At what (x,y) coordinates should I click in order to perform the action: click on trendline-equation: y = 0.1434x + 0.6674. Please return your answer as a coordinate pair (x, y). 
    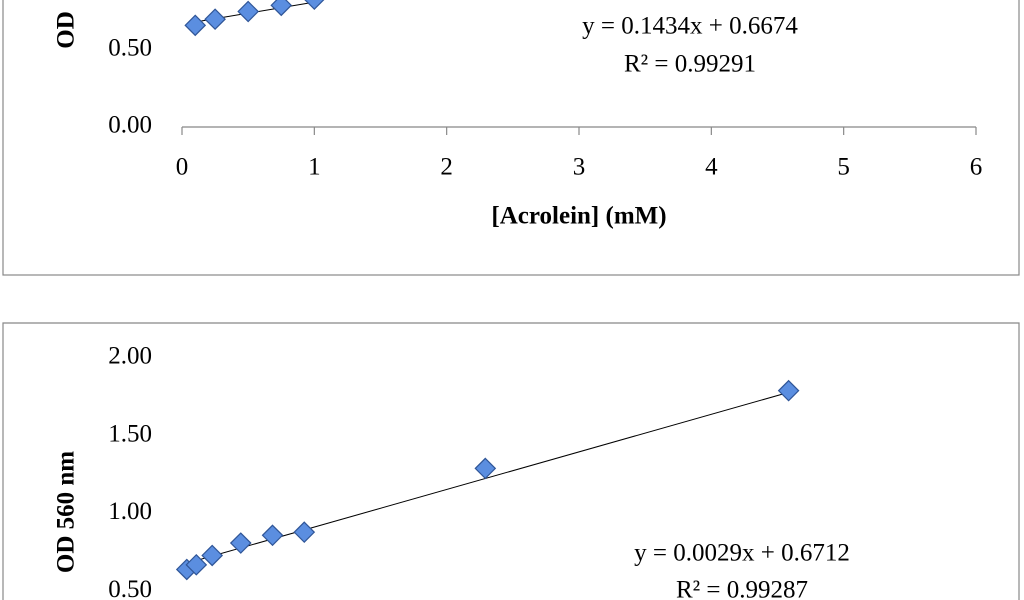
    Looking at the image, I should click on (690, 26).